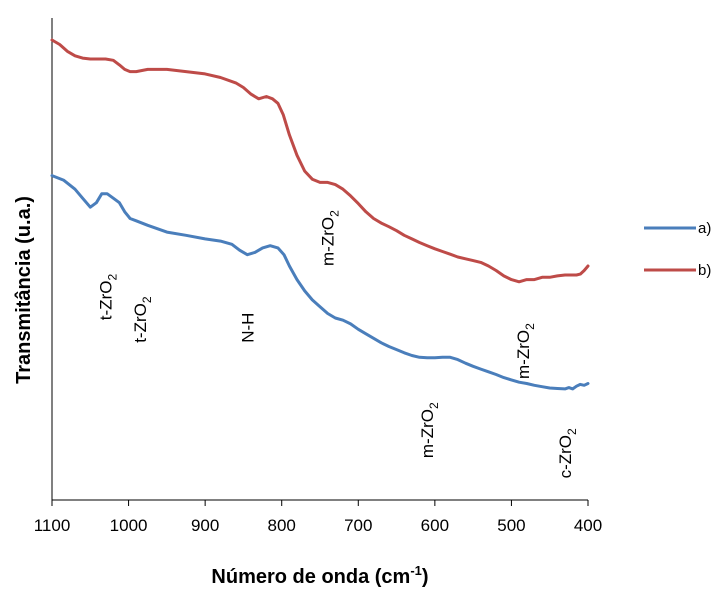 Image resolution: width=725 pixels, height=592 pixels. Describe the element at coordinates (247, 328) in the screenshot. I see `peak-label: N-H` at that location.